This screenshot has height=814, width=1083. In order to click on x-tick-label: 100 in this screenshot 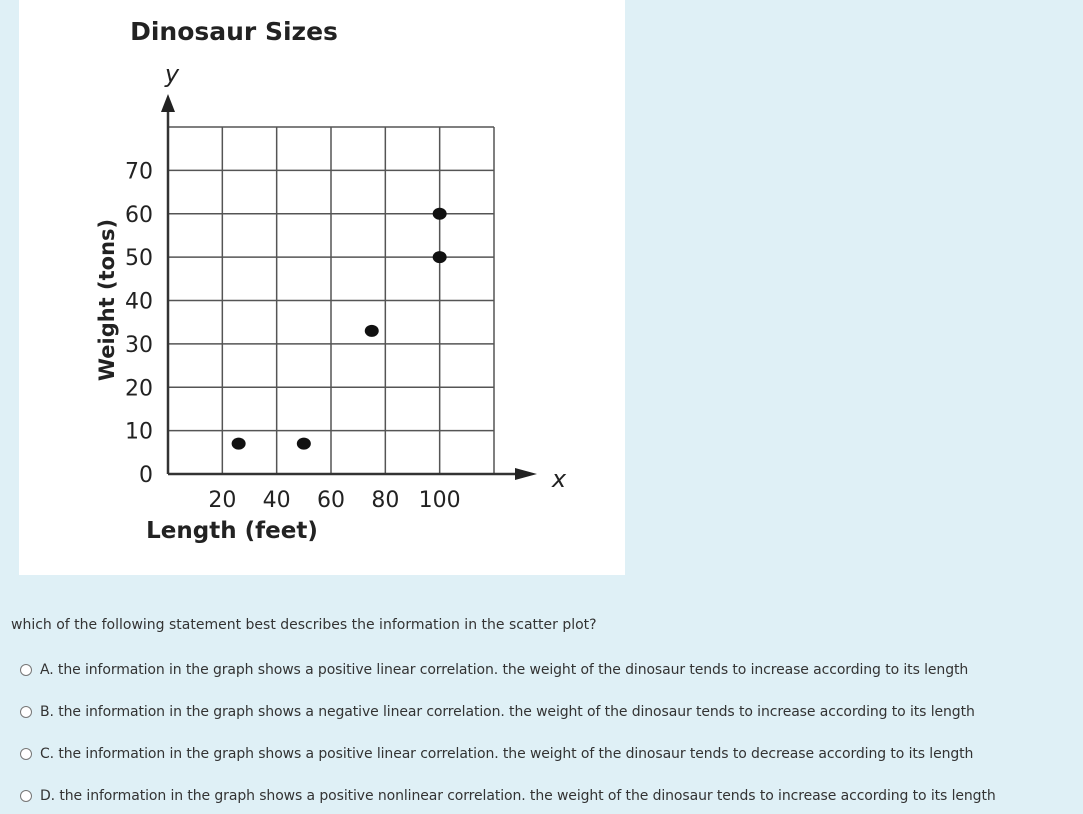, I will do `click(440, 500)`.